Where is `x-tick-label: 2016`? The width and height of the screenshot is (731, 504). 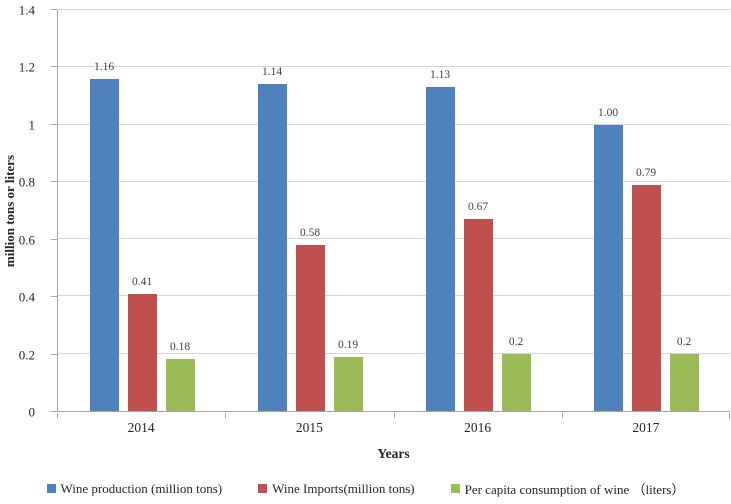 x-tick-label: 2016 is located at coordinates (478, 427).